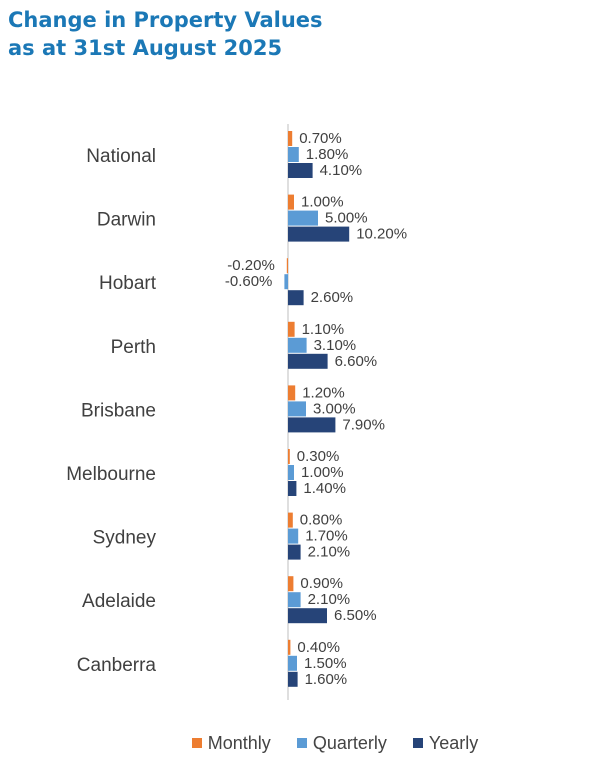  What do you see at coordinates (321, 583) in the screenshot?
I see `data-label: 0.90%` at bounding box center [321, 583].